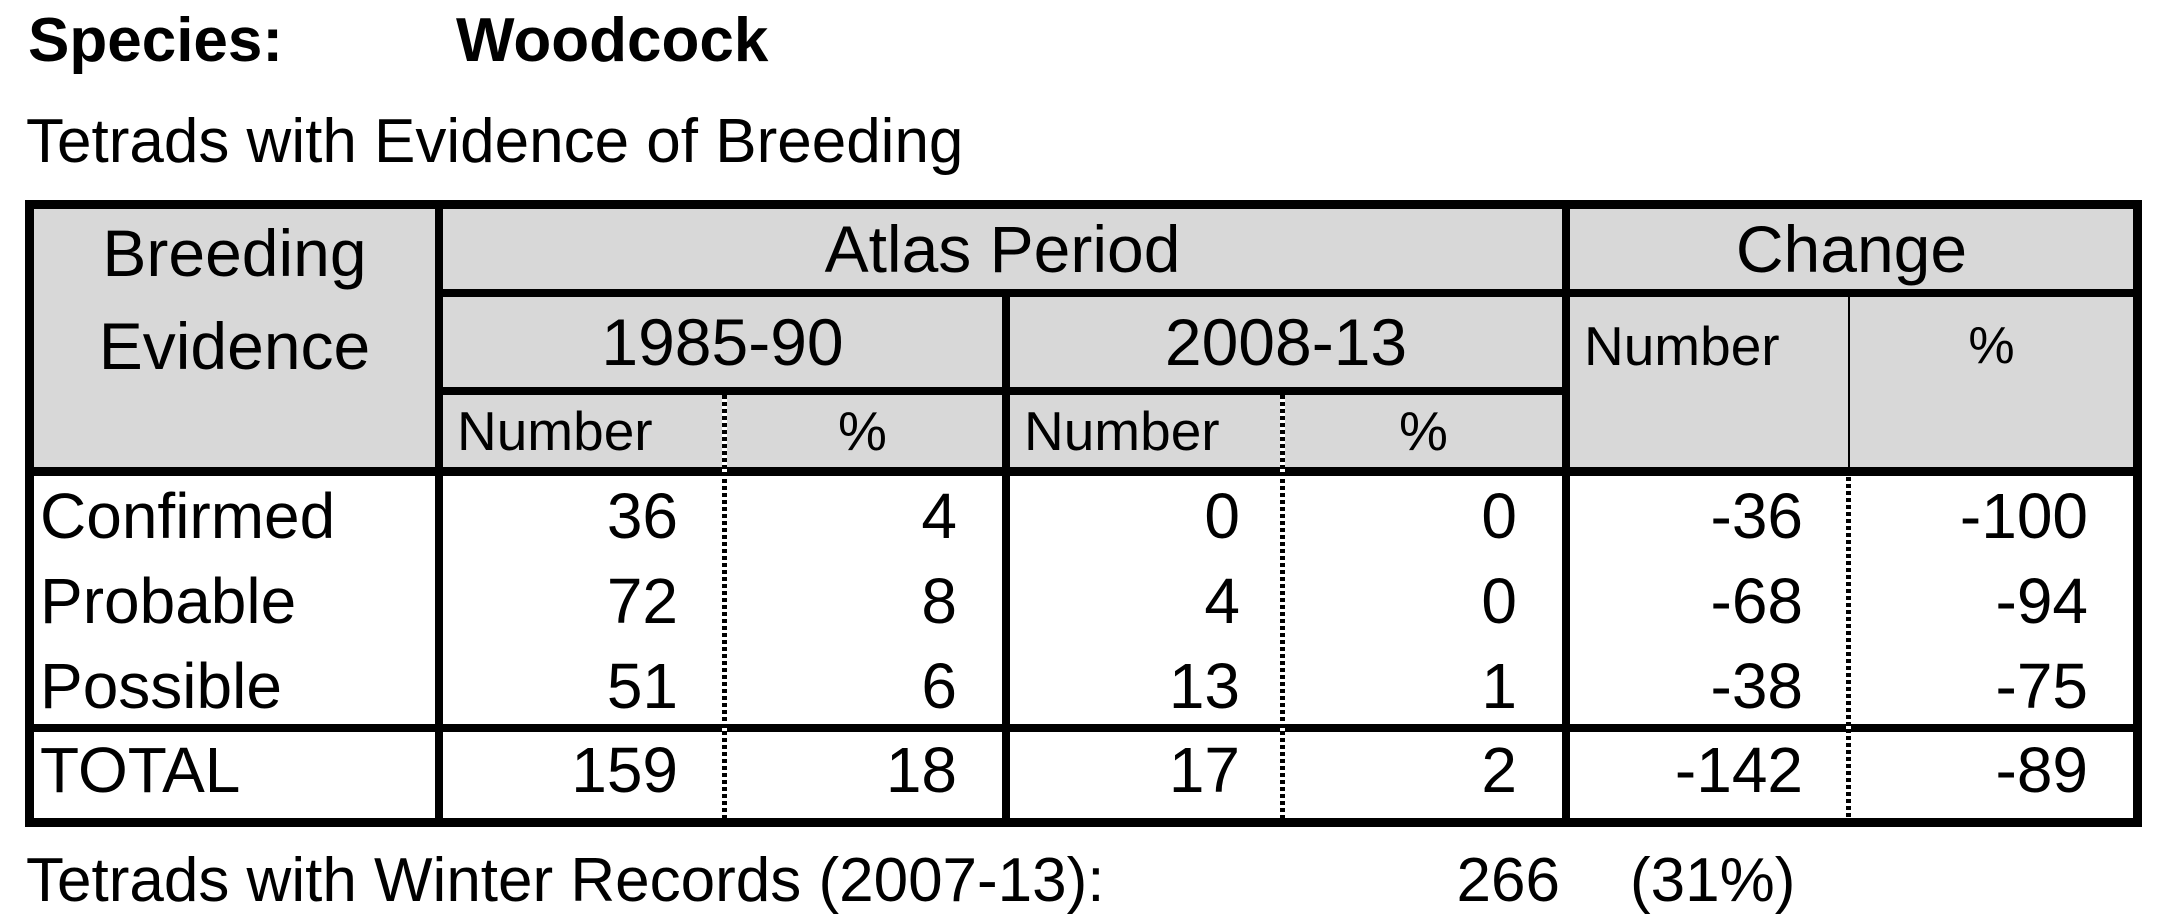  I want to click on period-2008-13-header: 2008-13, so click(1290, 346).